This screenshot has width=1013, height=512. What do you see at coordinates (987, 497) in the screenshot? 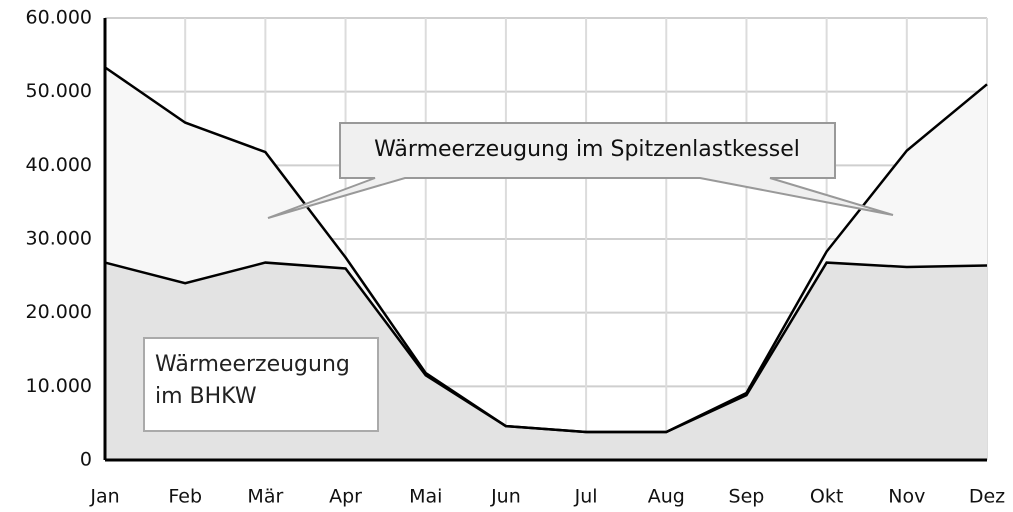
I see `x-tick-label: Dez` at bounding box center [987, 497].